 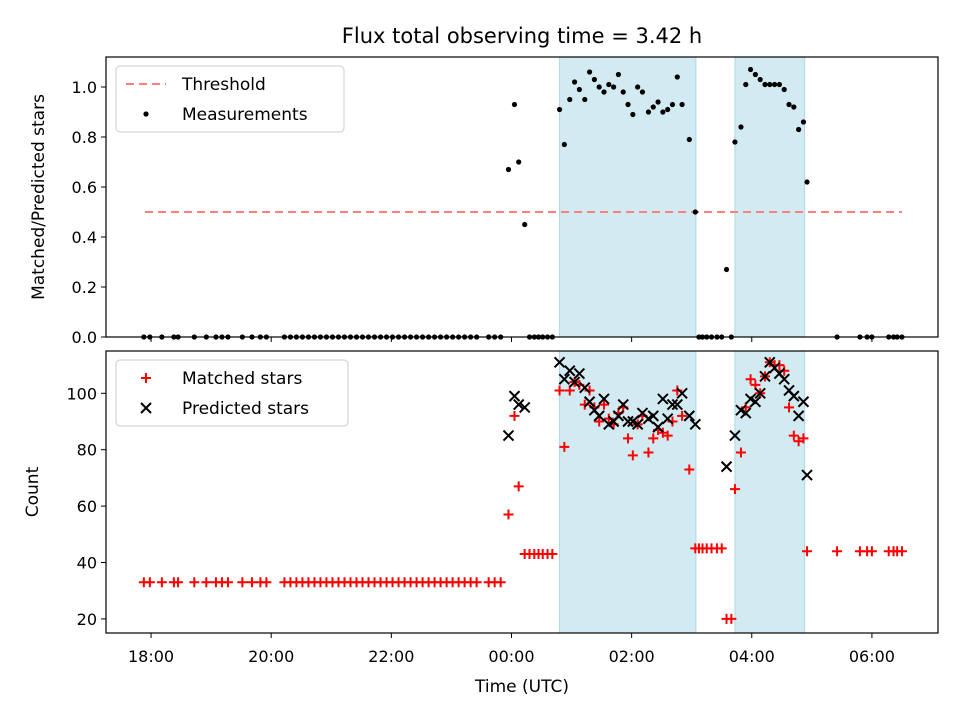 What do you see at coordinates (33, 491) in the screenshot?
I see `y-axis-label: Count` at bounding box center [33, 491].